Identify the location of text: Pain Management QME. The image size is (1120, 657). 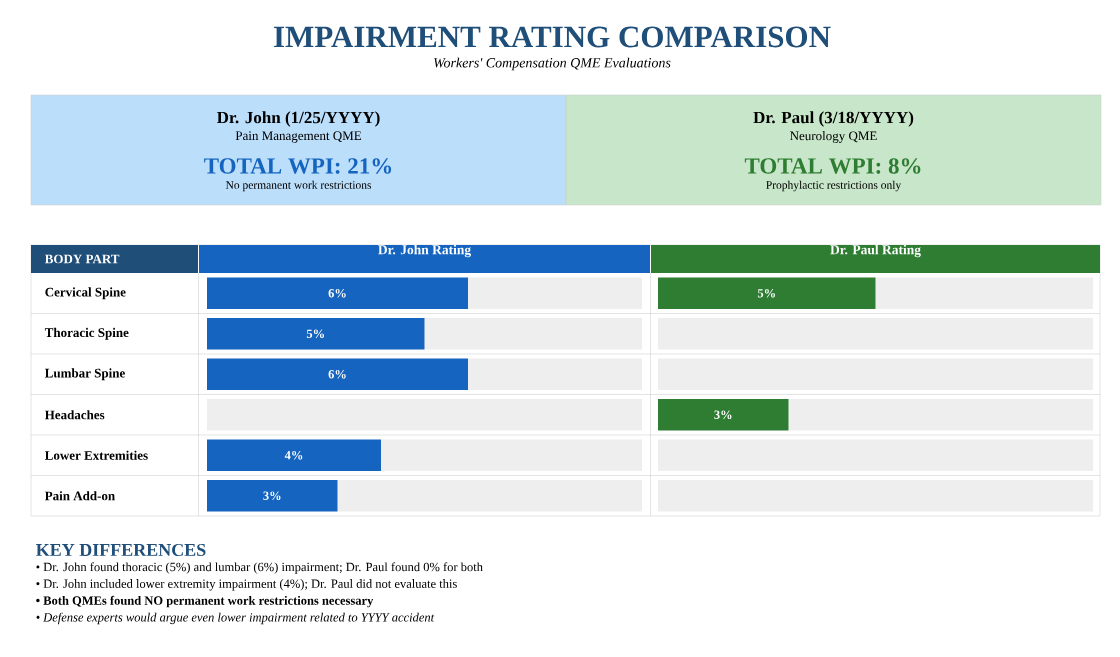
(298, 137).